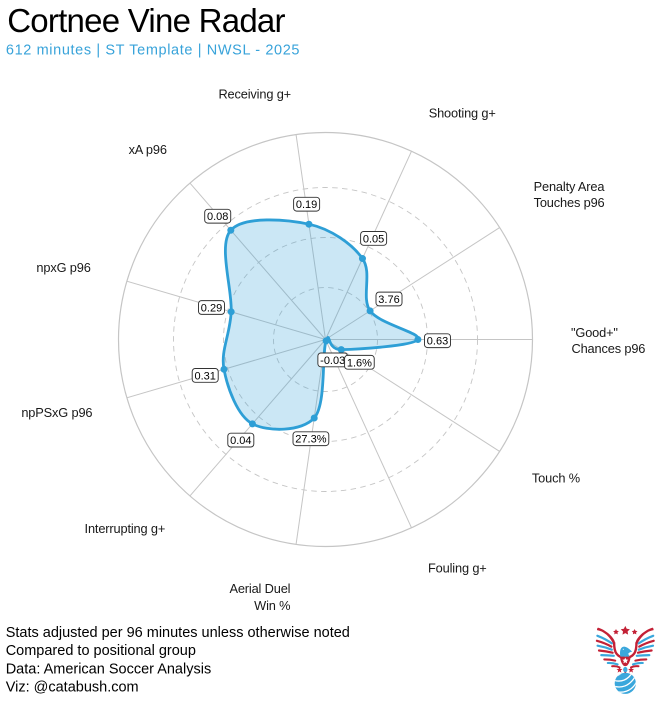 The image size is (660, 702). I want to click on svg-text: npPSxG p96, so click(56, 412).